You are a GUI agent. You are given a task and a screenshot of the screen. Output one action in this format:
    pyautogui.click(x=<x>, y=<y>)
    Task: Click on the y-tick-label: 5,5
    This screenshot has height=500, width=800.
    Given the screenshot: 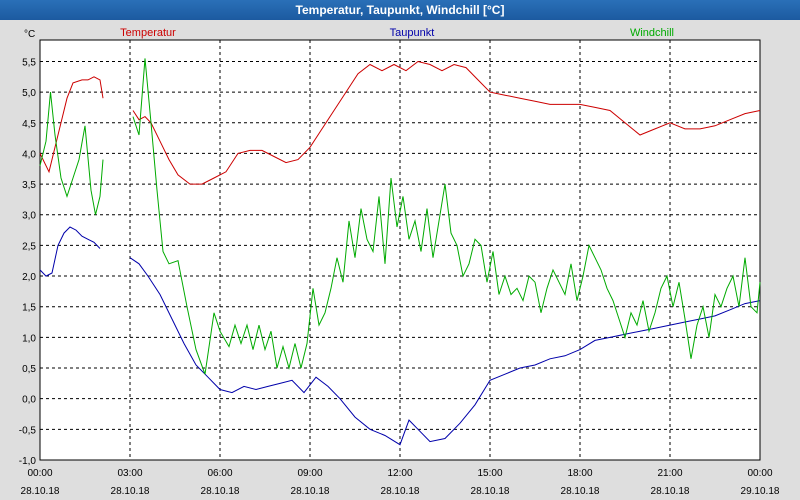 What is the action you would take?
    pyautogui.click(x=29, y=62)
    